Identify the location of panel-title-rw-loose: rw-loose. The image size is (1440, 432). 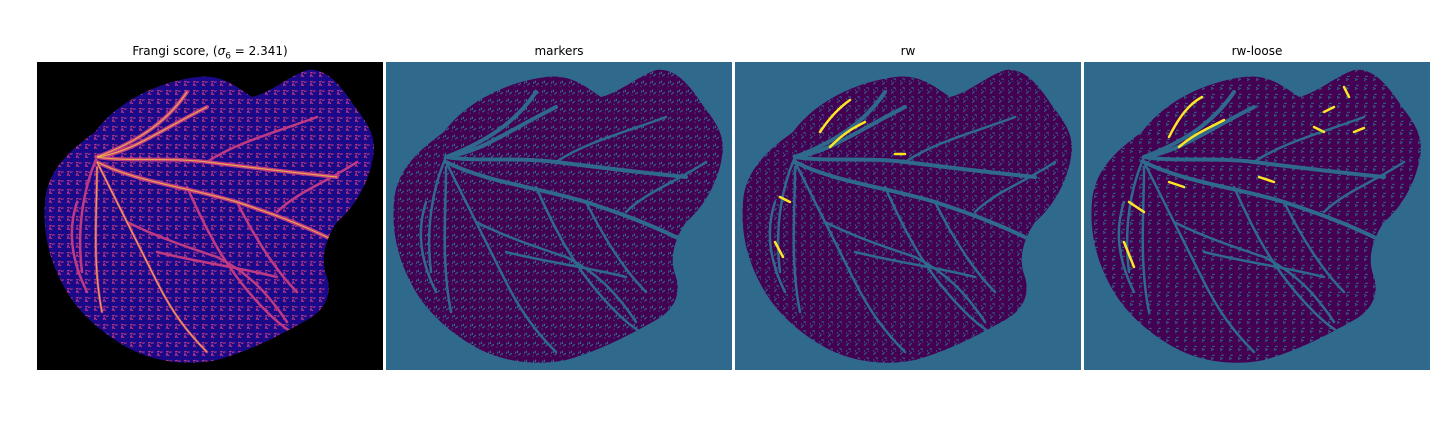
(1257, 51).